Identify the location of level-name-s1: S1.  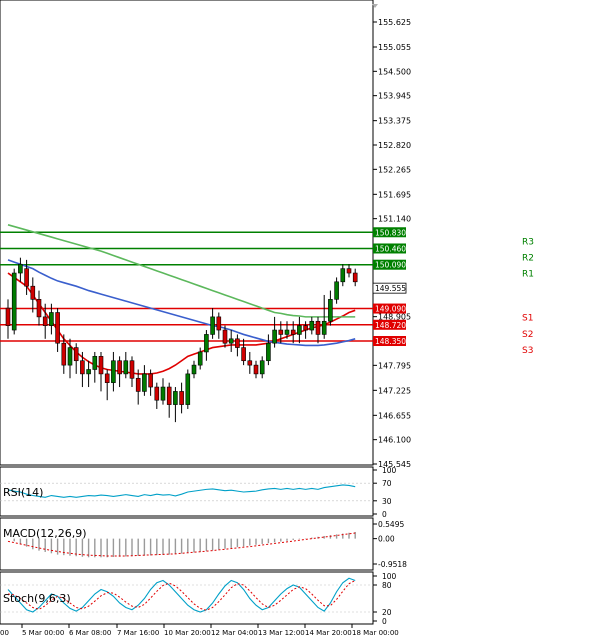
(527, 319).